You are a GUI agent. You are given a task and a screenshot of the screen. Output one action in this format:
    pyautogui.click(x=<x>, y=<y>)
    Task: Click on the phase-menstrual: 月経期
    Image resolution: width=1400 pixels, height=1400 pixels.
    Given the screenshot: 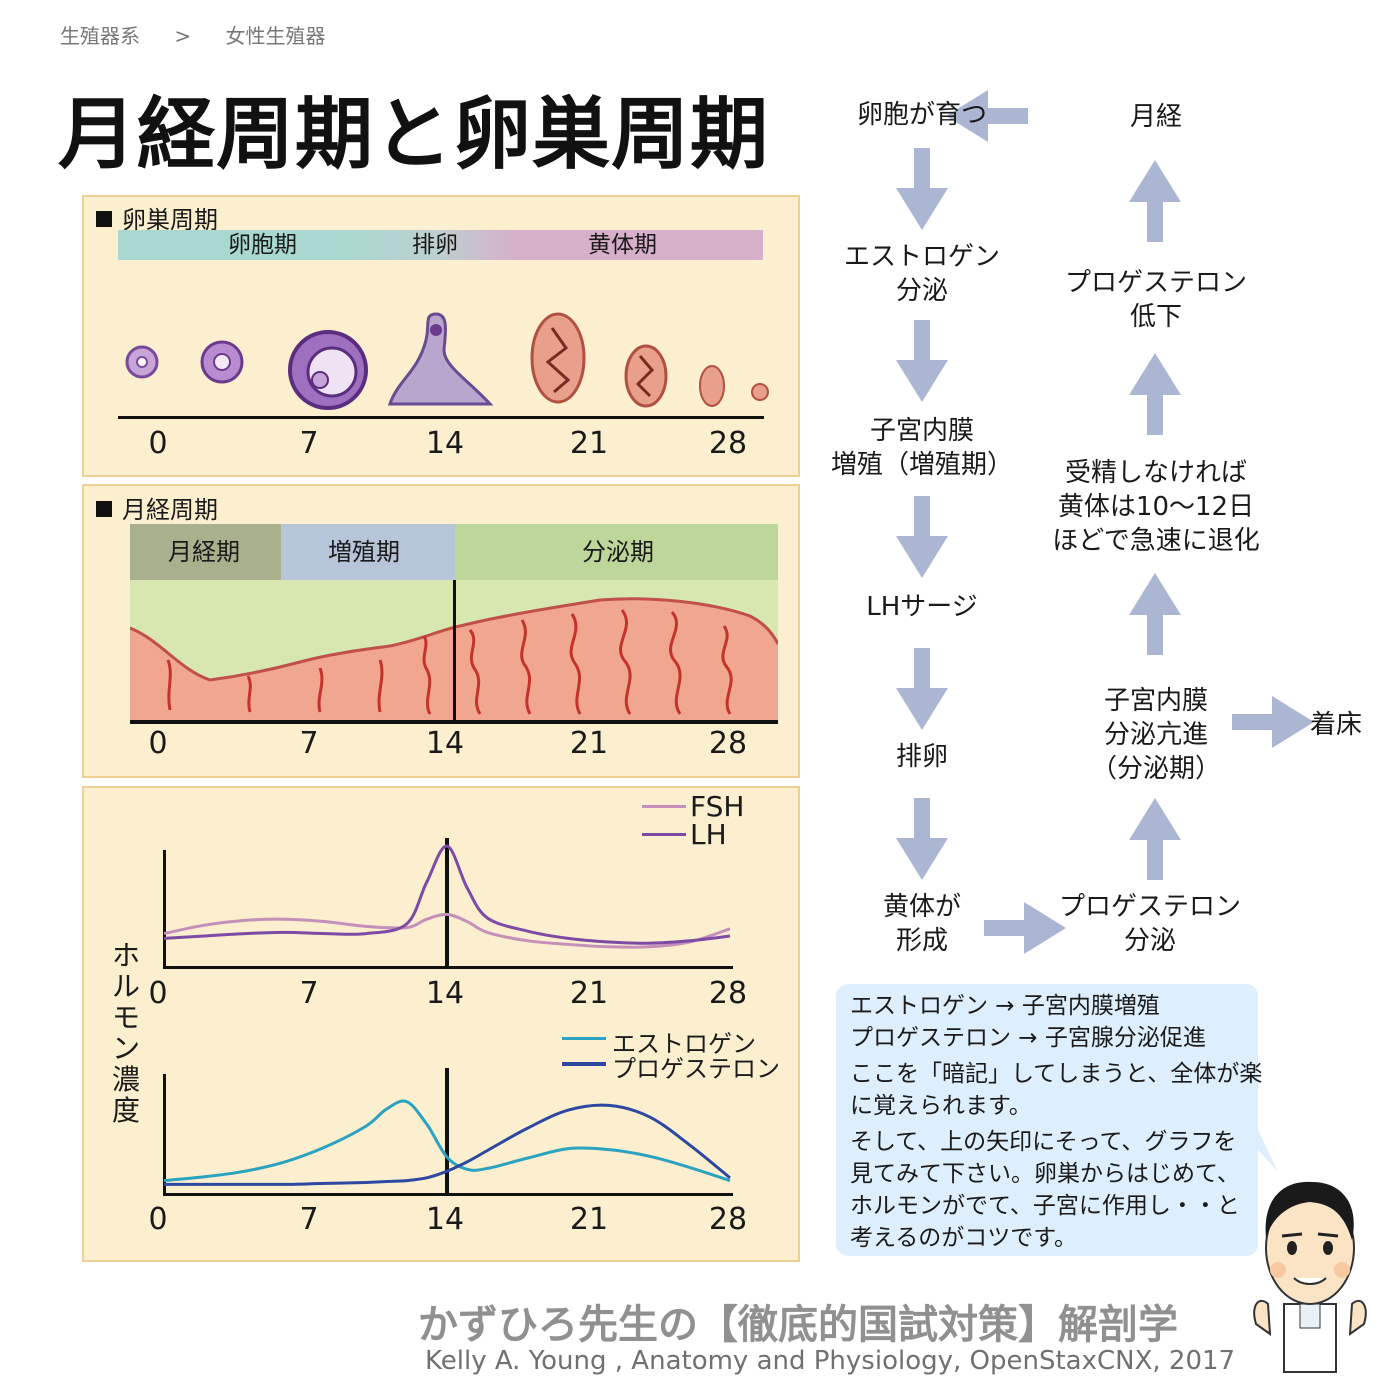 What is the action you would take?
    pyautogui.click(x=204, y=552)
    